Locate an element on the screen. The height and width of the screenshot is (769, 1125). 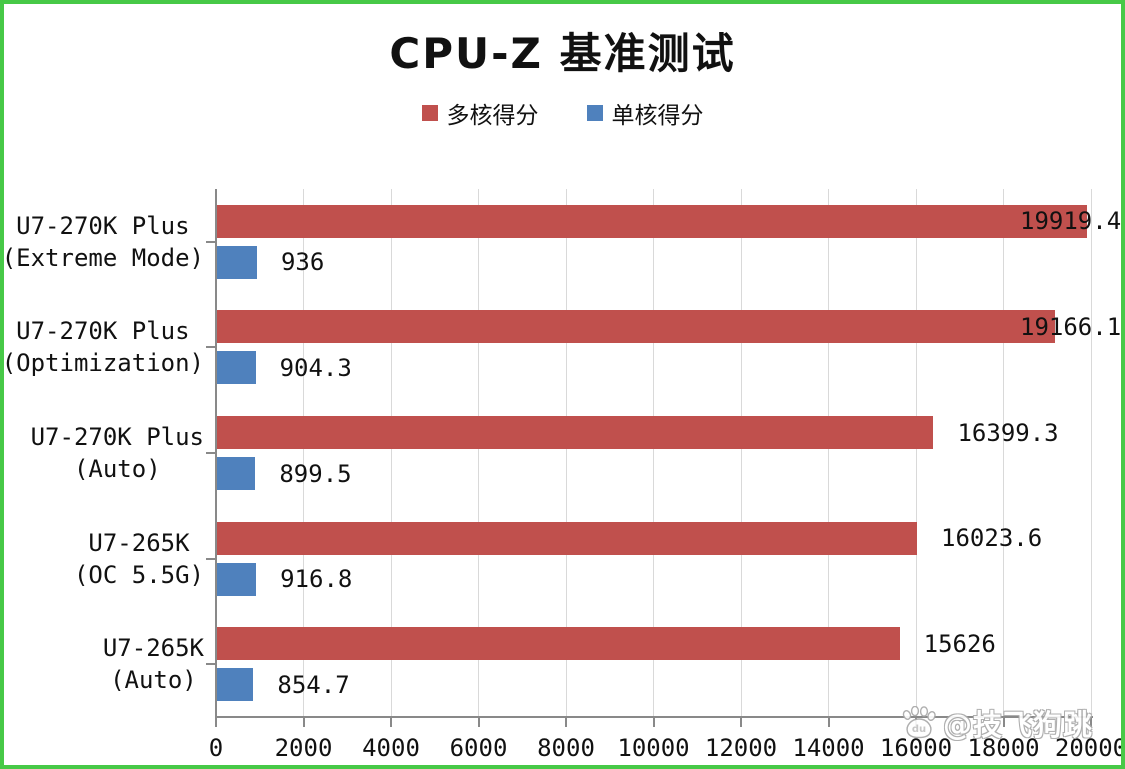
bar-value-label-multi-core-2: 16399.3 is located at coordinates (1008, 432).